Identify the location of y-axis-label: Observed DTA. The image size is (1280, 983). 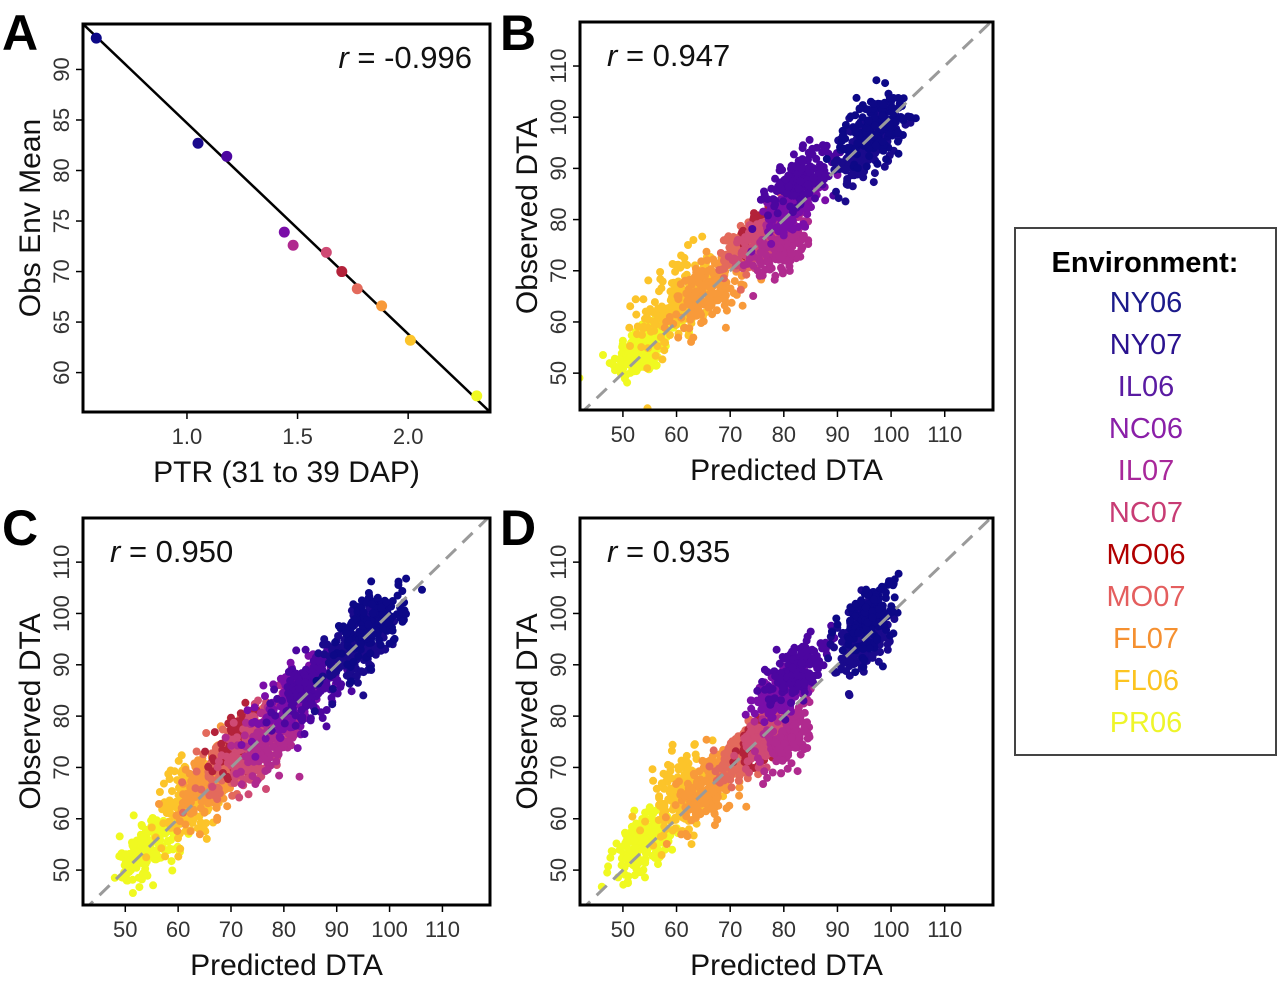
(527, 216).